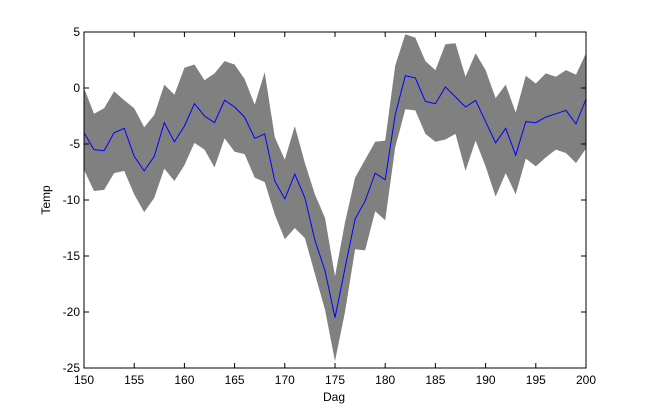 The height and width of the screenshot is (413, 646). I want to click on x-axis-label: Dag, so click(334, 397).